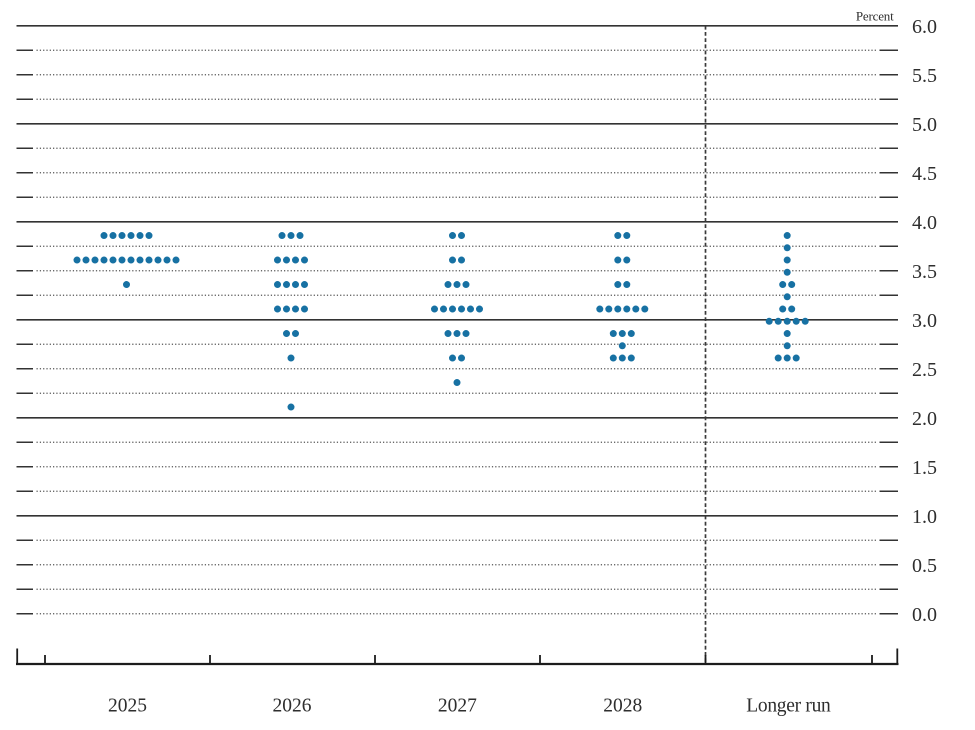  I want to click on svg-text: Percent, so click(875, 15).